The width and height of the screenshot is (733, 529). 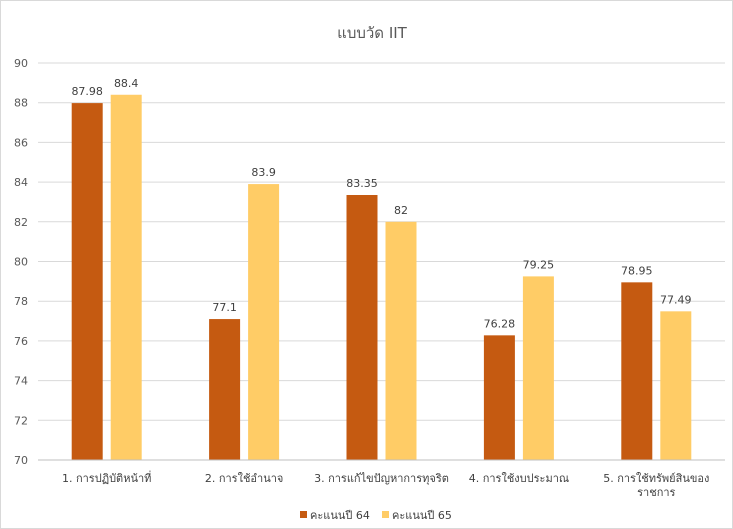 I want to click on y-tick-label: 72, so click(x=21, y=420).